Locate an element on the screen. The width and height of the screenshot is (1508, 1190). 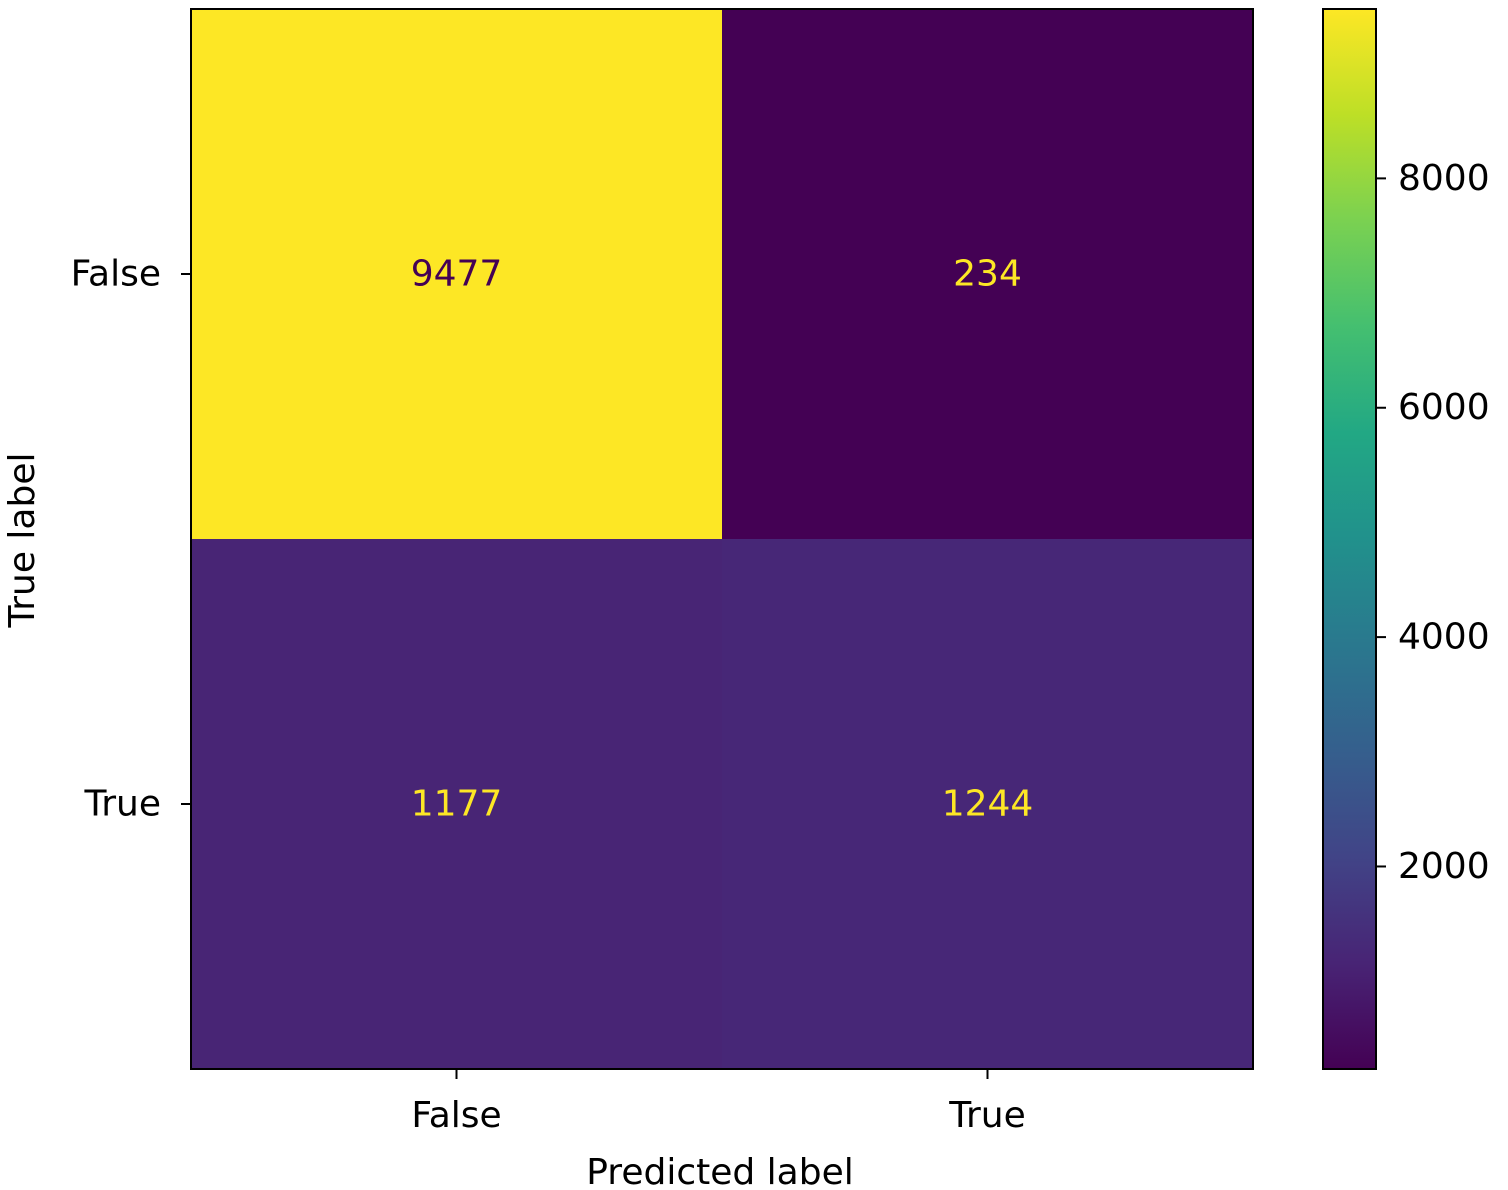
colorbar-tick-label: 6000 is located at coordinates (1444, 407).